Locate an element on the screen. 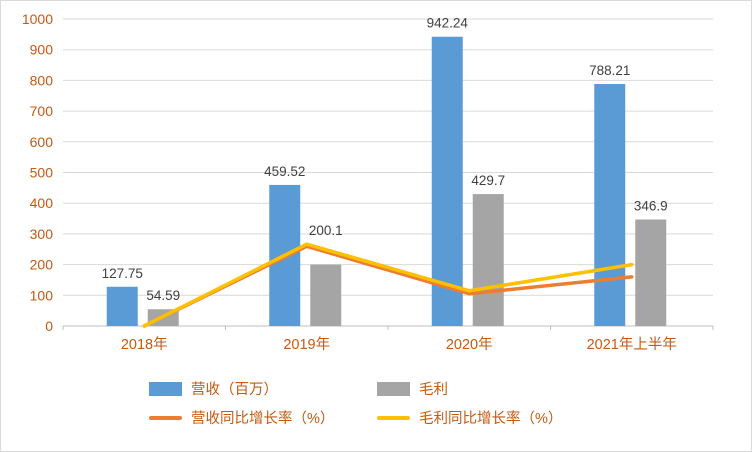 This screenshot has height=452, width=752. legend-swatch-revenue-growth-line is located at coordinates (165, 417).